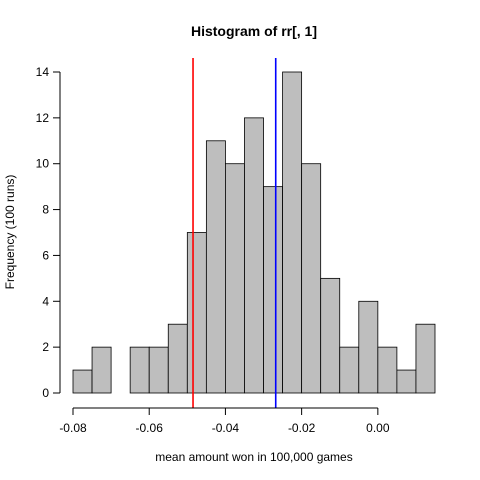 Image resolution: width=480 pixels, height=480 pixels. Describe the element at coordinates (43, 72) in the screenshot. I see `y-tick-label: 14` at that location.